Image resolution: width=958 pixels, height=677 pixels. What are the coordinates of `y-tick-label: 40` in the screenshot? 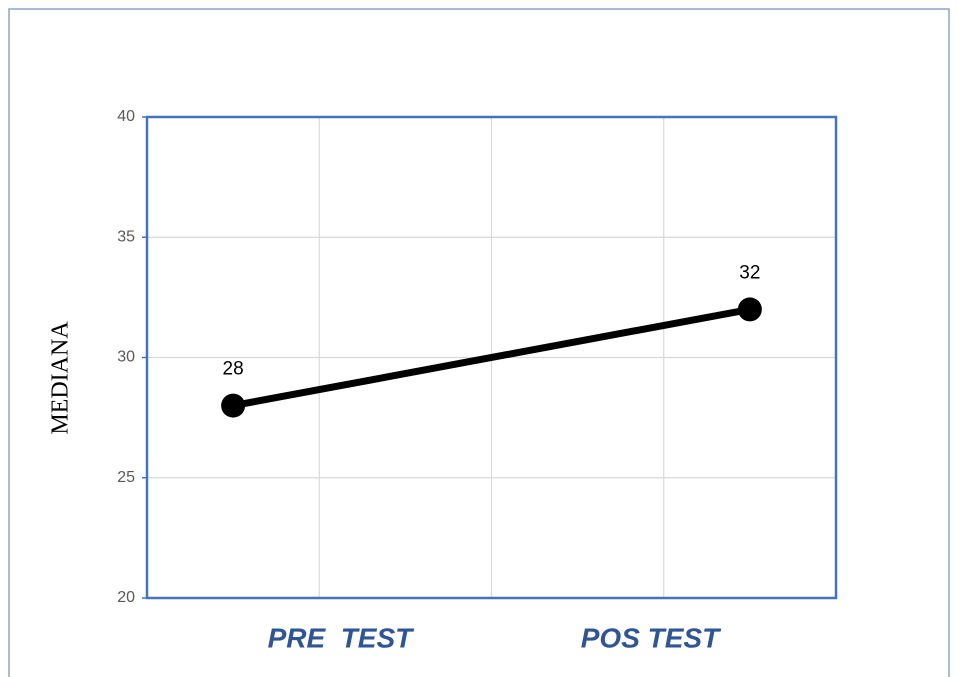 It's located at (126, 116).